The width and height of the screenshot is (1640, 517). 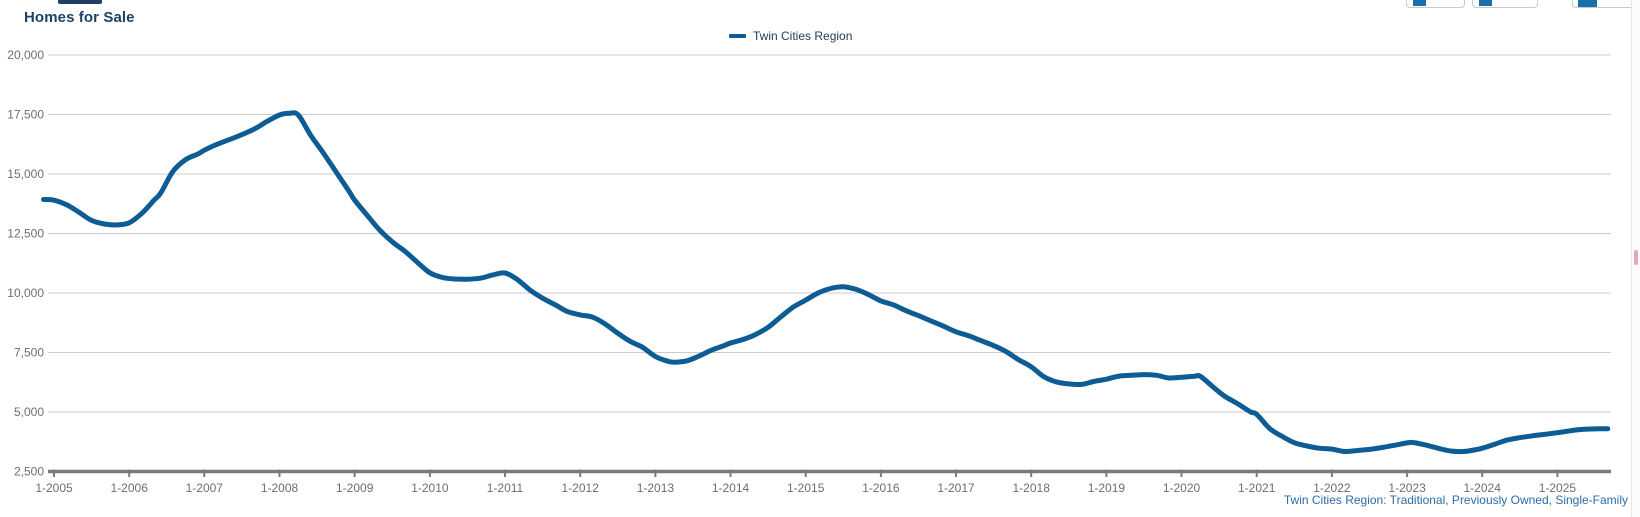 What do you see at coordinates (25, 55) in the screenshot?
I see `svg-text: 20,000` at bounding box center [25, 55].